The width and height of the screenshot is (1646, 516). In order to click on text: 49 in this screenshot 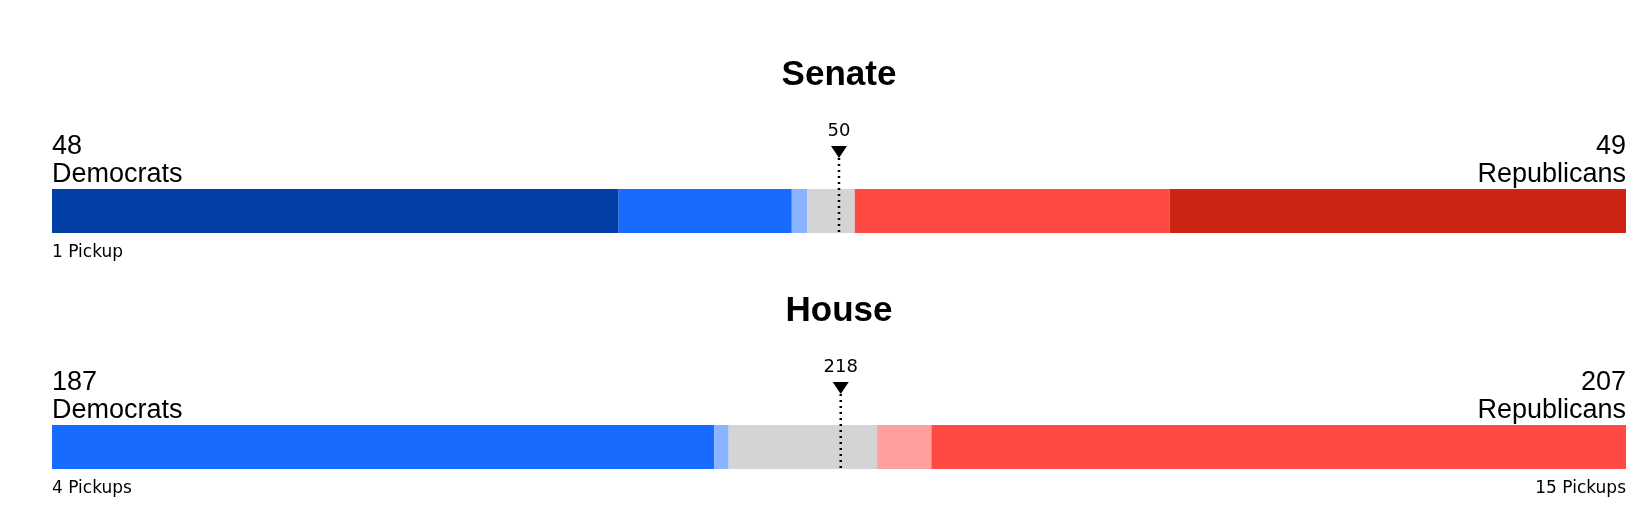, I will do `click(1610, 145)`.